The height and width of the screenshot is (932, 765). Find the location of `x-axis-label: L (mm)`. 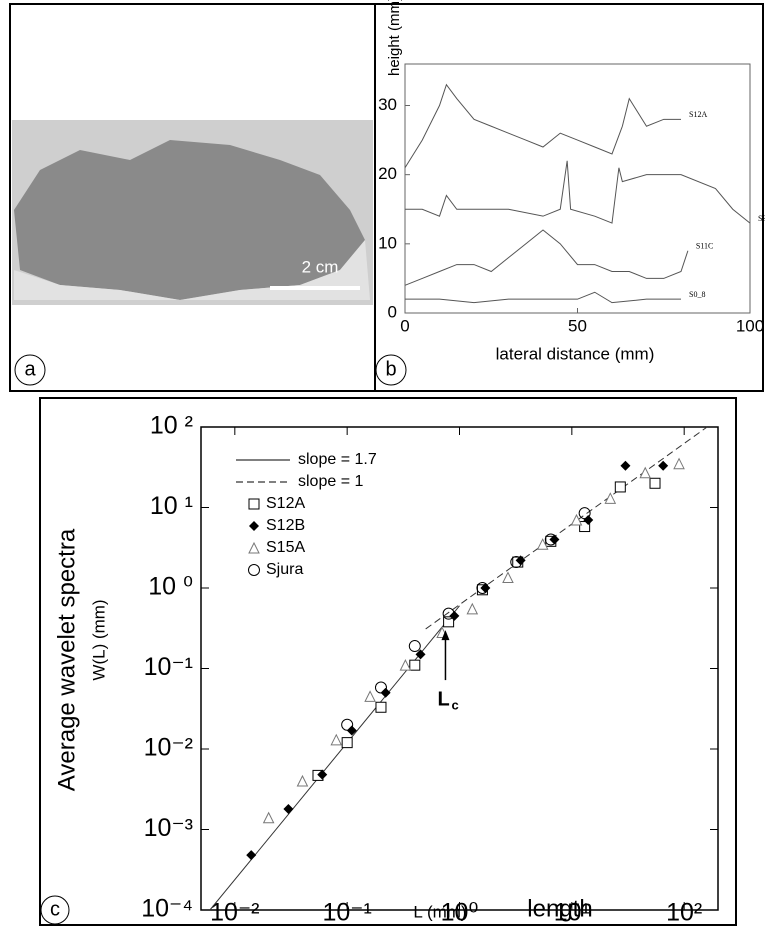

x-axis-label: L (mm) is located at coordinates (439, 911).